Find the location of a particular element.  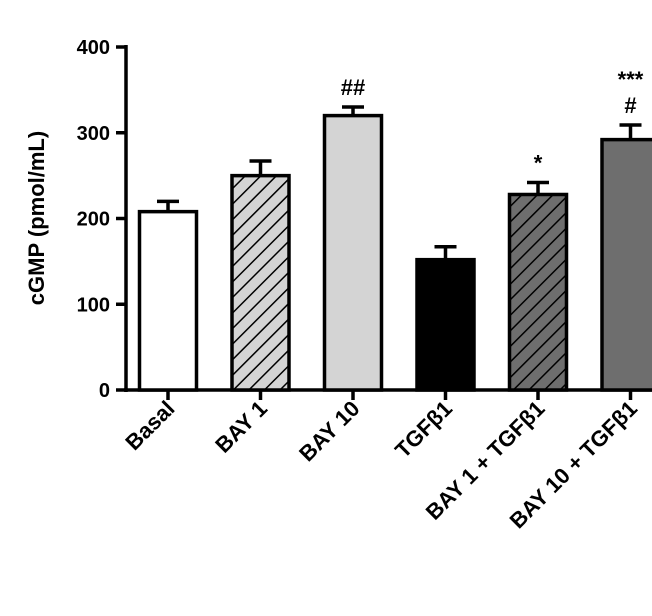

significance-marker: * is located at coordinates (538, 162).